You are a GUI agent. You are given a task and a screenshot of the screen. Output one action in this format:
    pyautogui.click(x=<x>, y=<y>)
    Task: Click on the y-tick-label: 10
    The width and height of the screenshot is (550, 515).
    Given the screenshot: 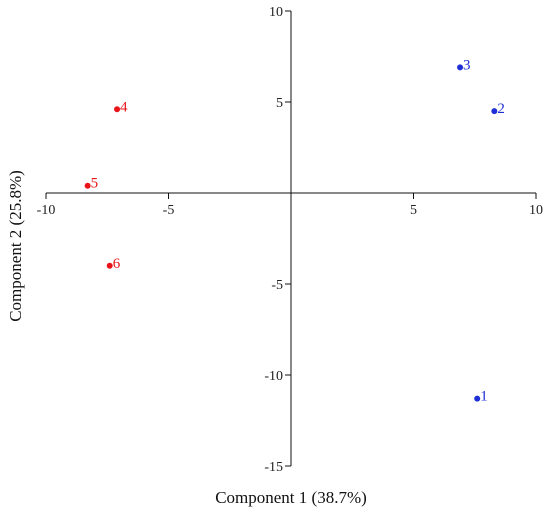 What is the action you would take?
    pyautogui.click(x=276, y=12)
    